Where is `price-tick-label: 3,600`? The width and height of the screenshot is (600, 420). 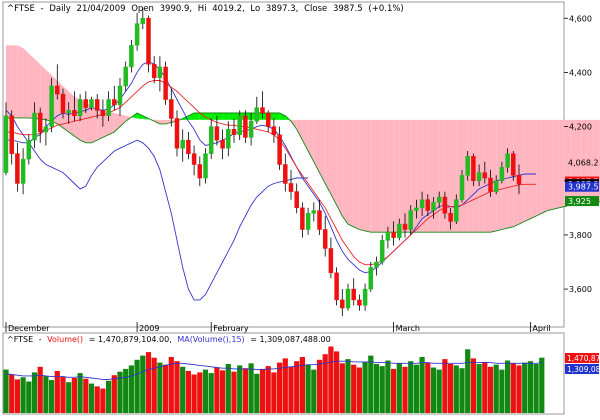 price-tick-label: 3,600 is located at coordinates (580, 289).